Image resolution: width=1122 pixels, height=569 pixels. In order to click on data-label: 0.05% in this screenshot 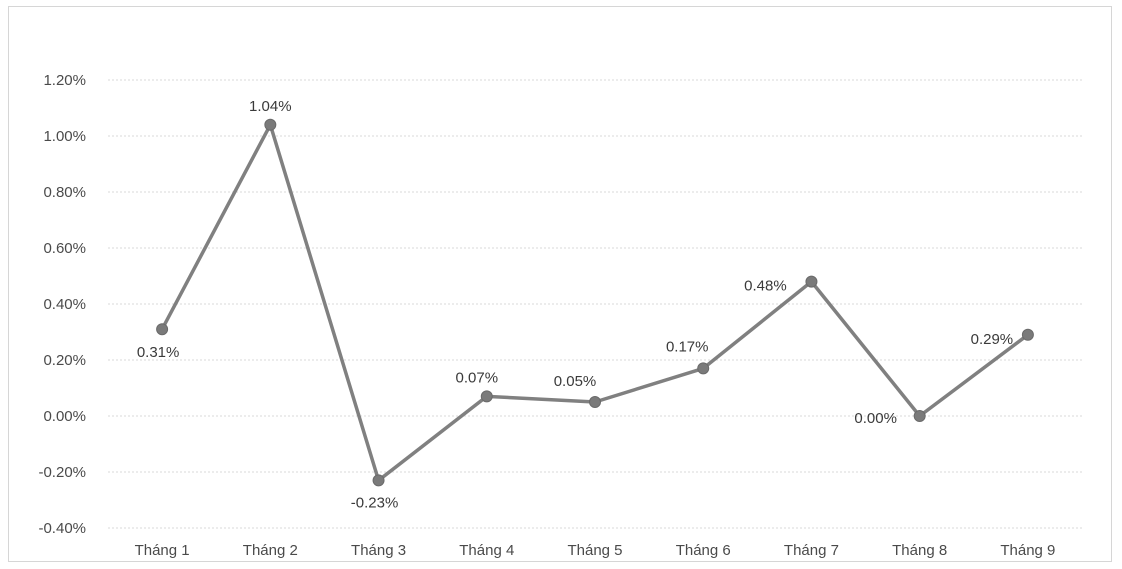, I will do `click(575, 381)`.